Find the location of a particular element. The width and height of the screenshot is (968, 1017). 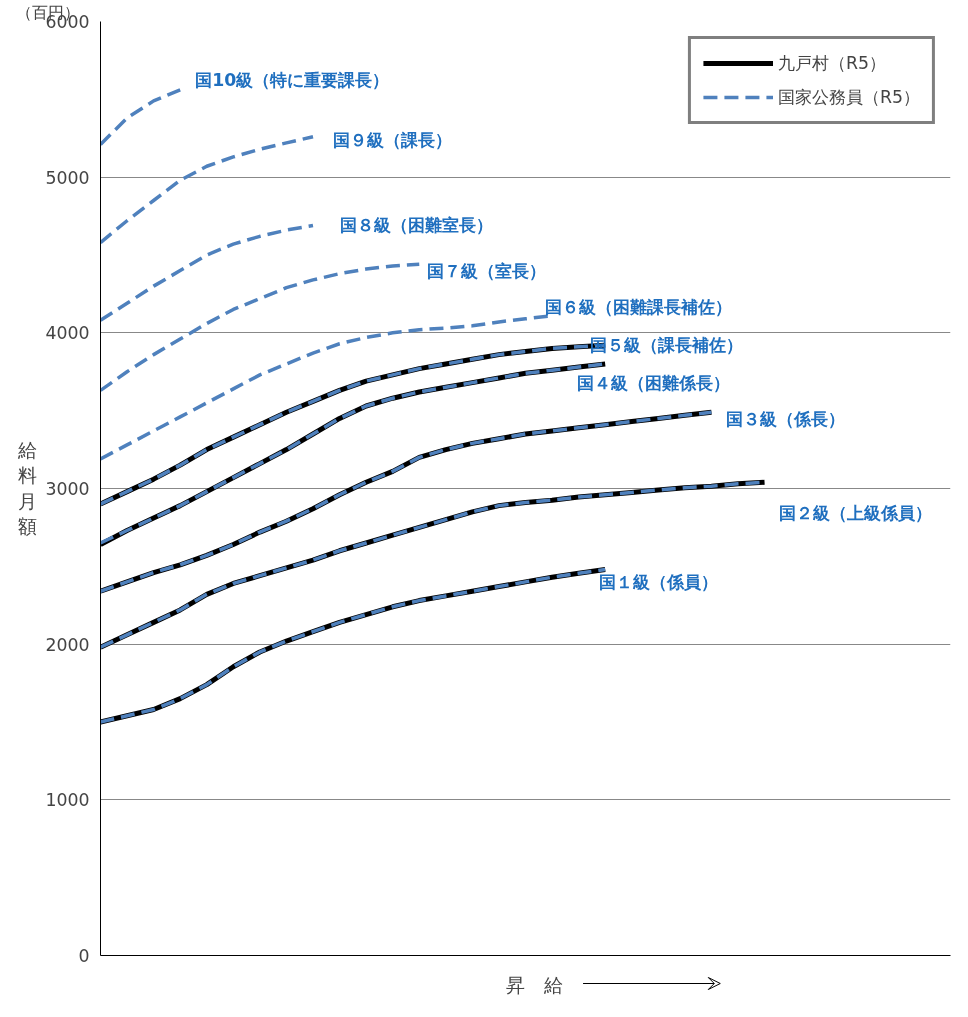

annotation: 国10級（特に重要課長） is located at coordinates (292, 79).